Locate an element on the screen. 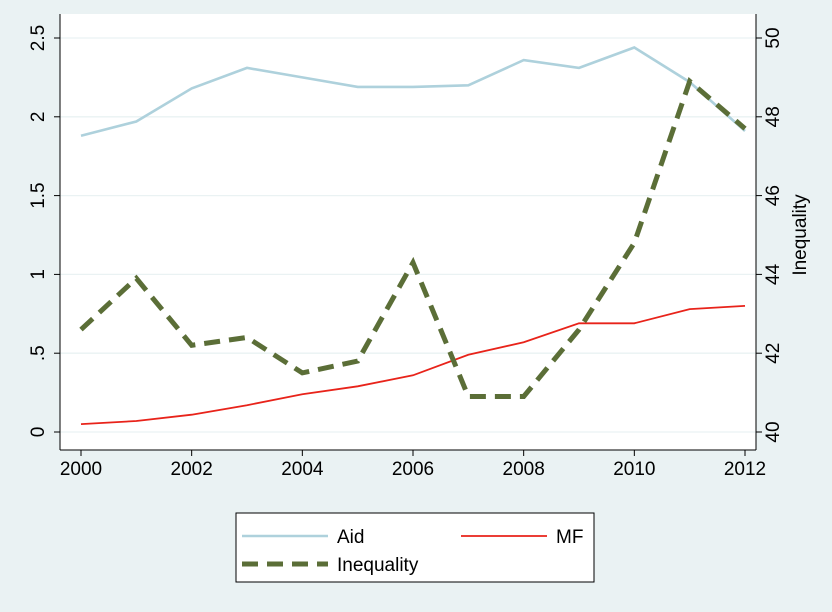  y-left-tick-label: 2.5 is located at coordinates (38, 38).